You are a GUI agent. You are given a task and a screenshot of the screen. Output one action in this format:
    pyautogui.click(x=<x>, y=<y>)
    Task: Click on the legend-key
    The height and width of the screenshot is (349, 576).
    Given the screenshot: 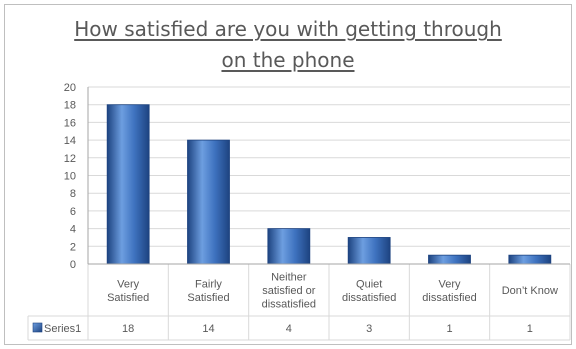 What is the action you would take?
    pyautogui.click(x=37, y=327)
    